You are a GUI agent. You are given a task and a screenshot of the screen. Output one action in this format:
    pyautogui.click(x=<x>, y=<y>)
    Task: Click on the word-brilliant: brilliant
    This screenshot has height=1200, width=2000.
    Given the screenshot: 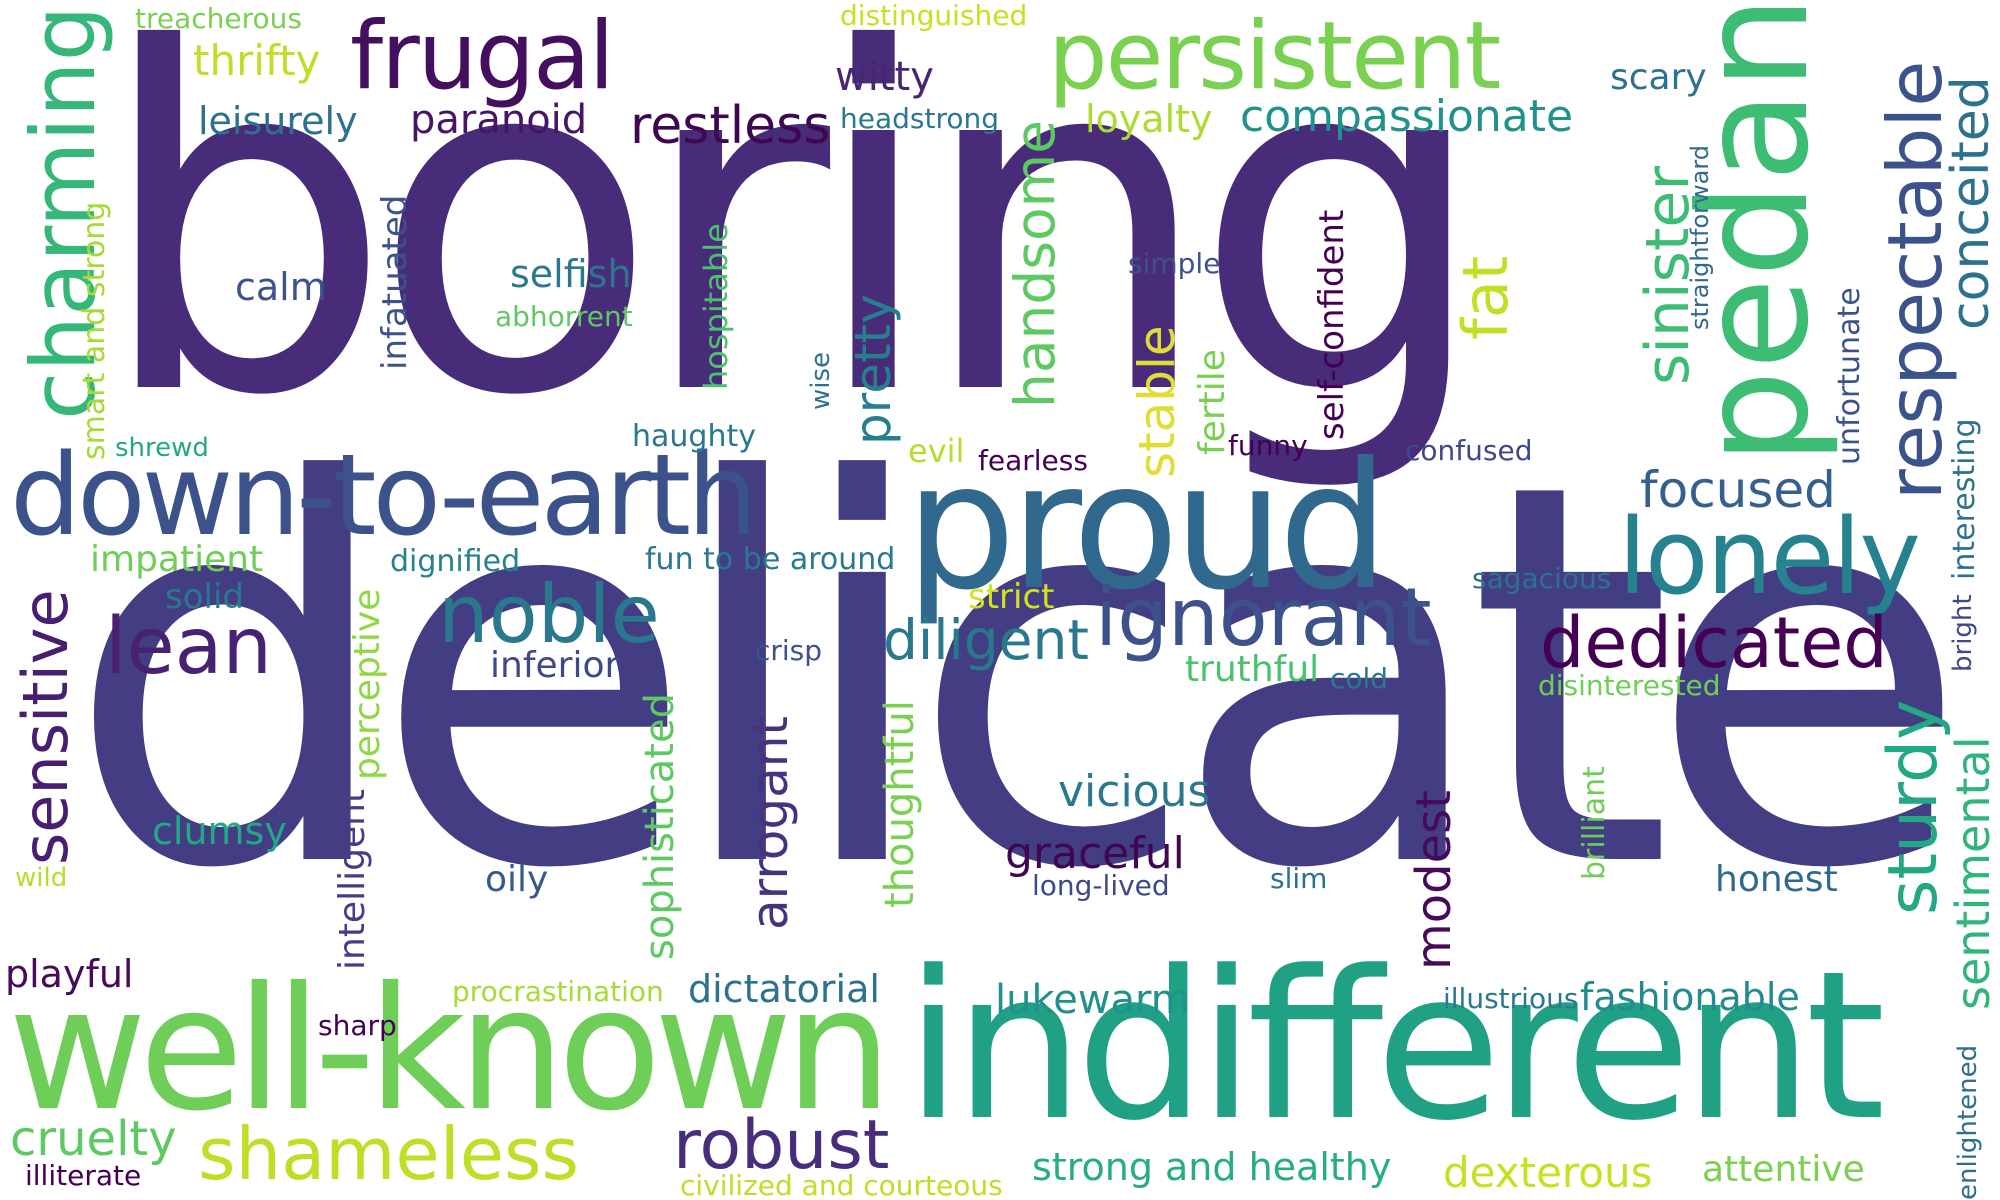 What is the action you would take?
    pyautogui.click(x=1594, y=823)
    